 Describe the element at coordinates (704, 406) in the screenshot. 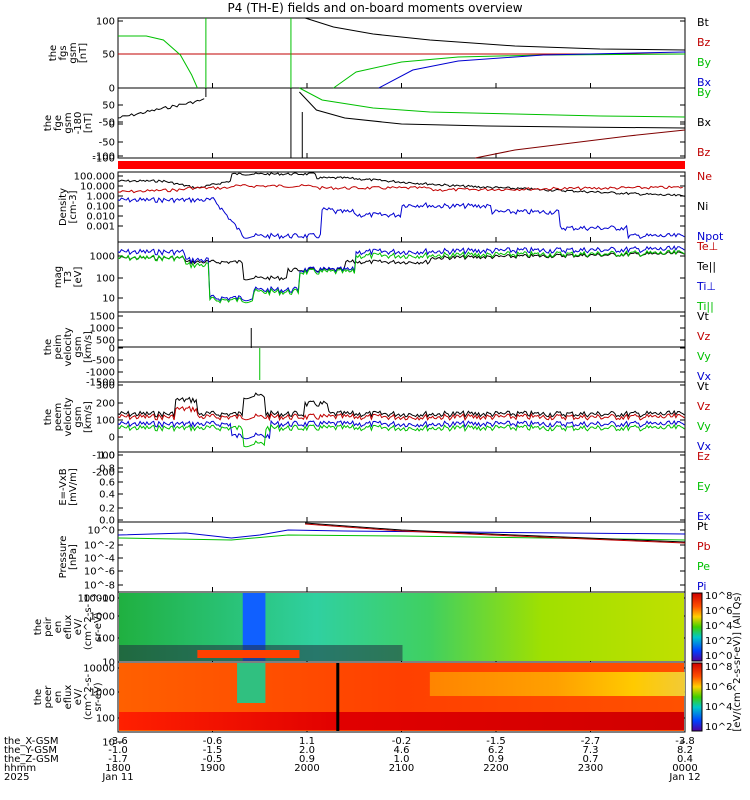

I see `legend-peem-Vz: Vz` at that location.